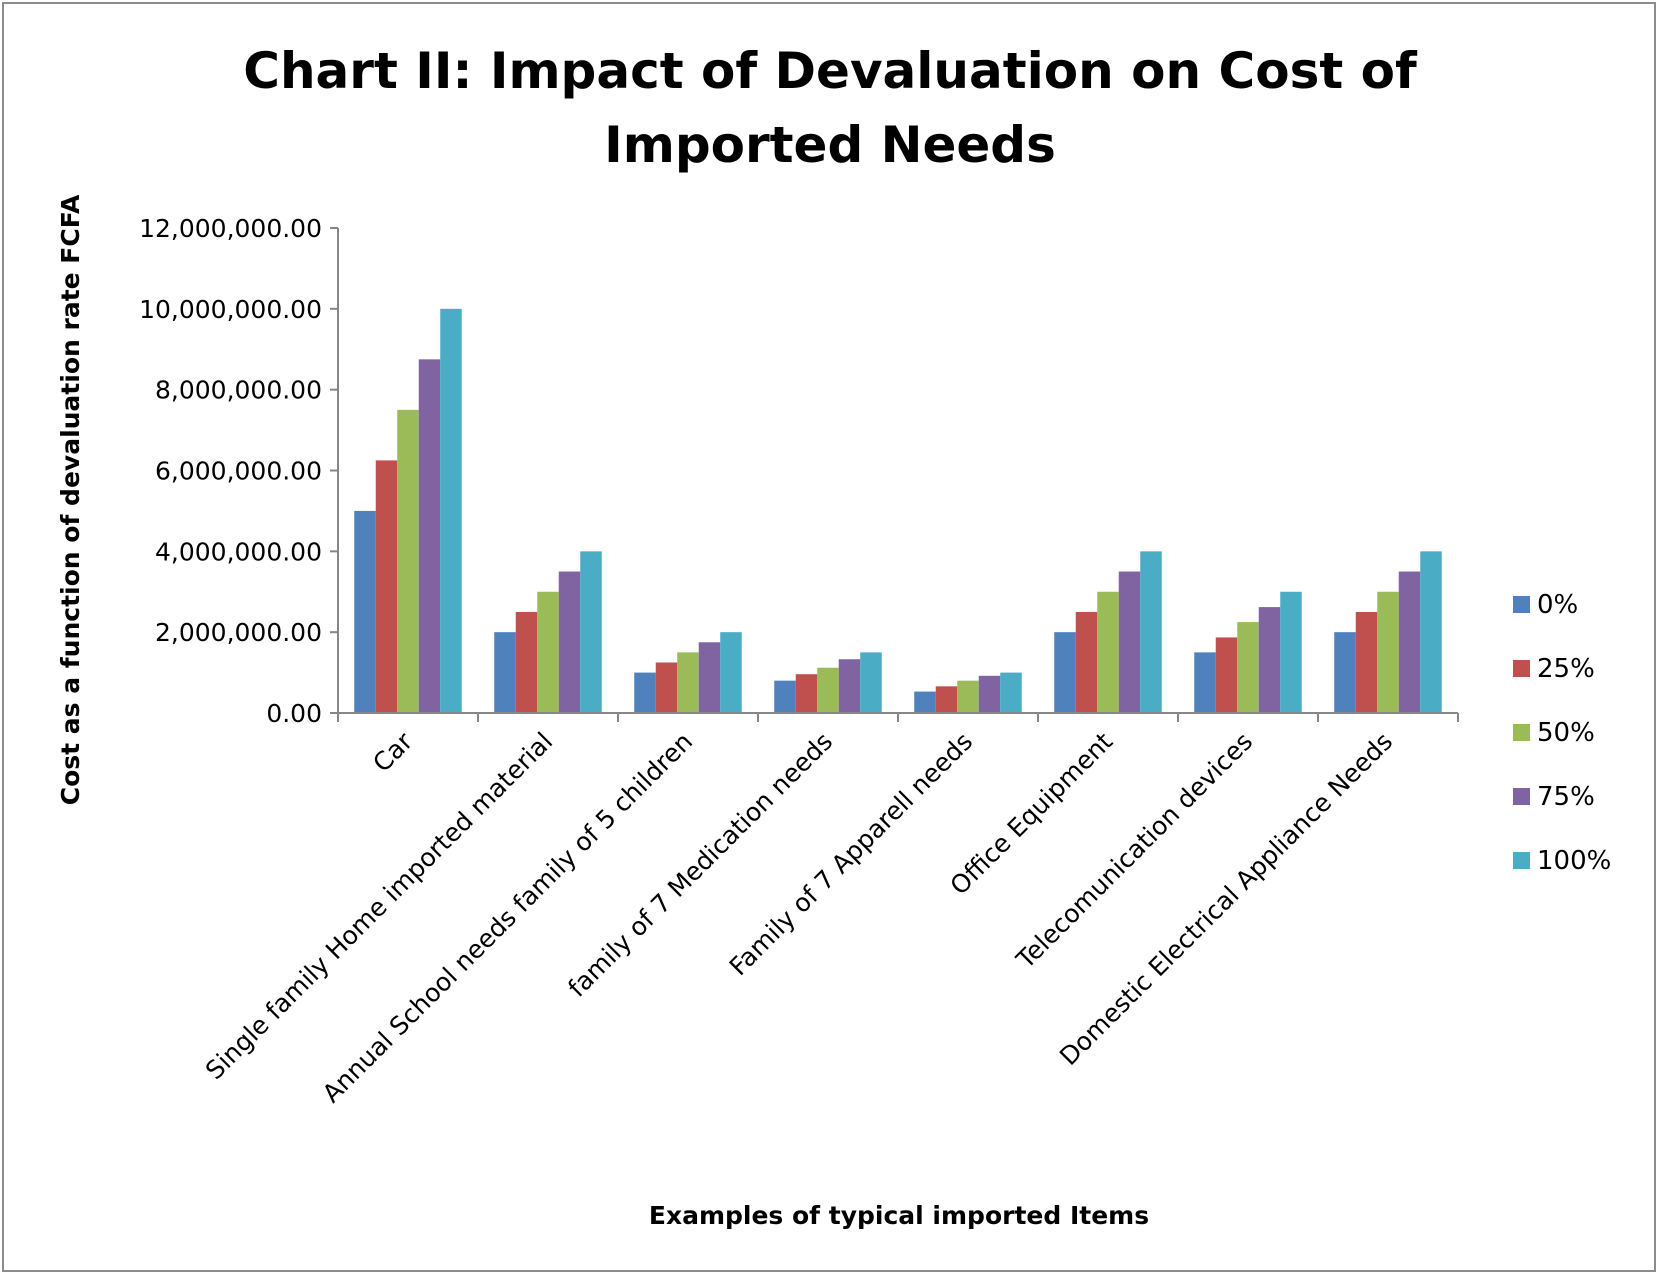 The image size is (1660, 1276). Describe the element at coordinates (1574, 861) in the screenshot. I see `legend-label: 100%` at that location.